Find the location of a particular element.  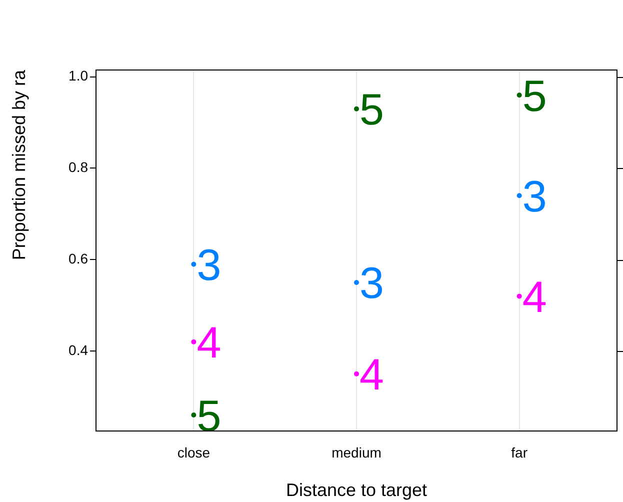

y-tick-label: 0.4 is located at coordinates (78, 350).